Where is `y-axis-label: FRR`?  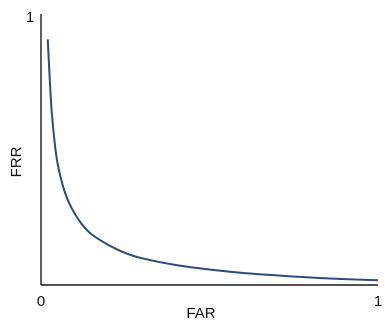 y-axis-label: FRR is located at coordinates (16, 161).